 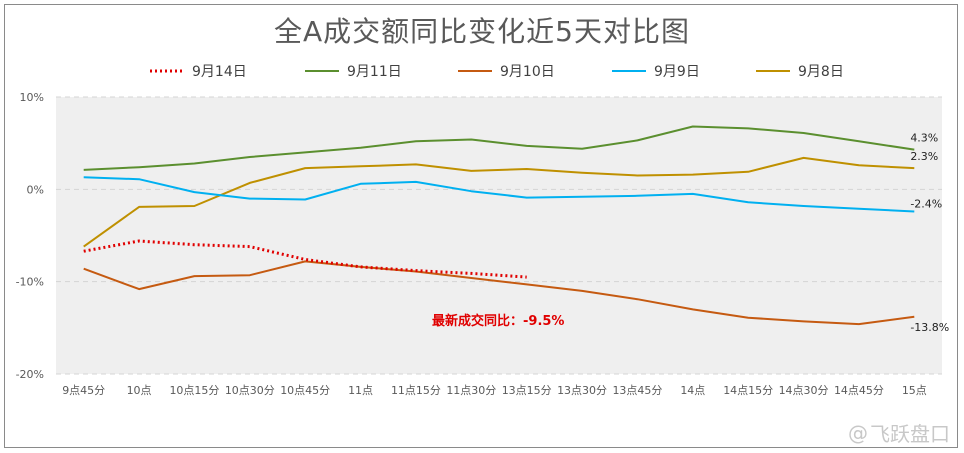 What do you see at coordinates (926, 203) in the screenshot?
I see `data-label: -2.4%` at bounding box center [926, 203].